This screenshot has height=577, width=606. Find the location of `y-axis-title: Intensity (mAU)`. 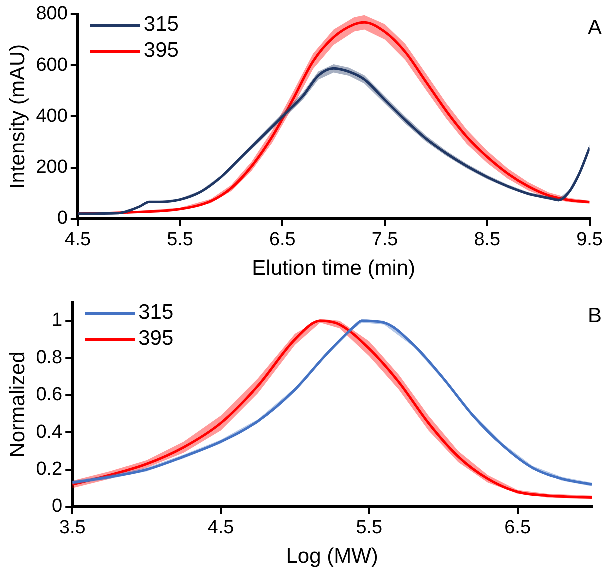

y-axis-title: Intensity (mAU) is located at coordinates (18, 117).